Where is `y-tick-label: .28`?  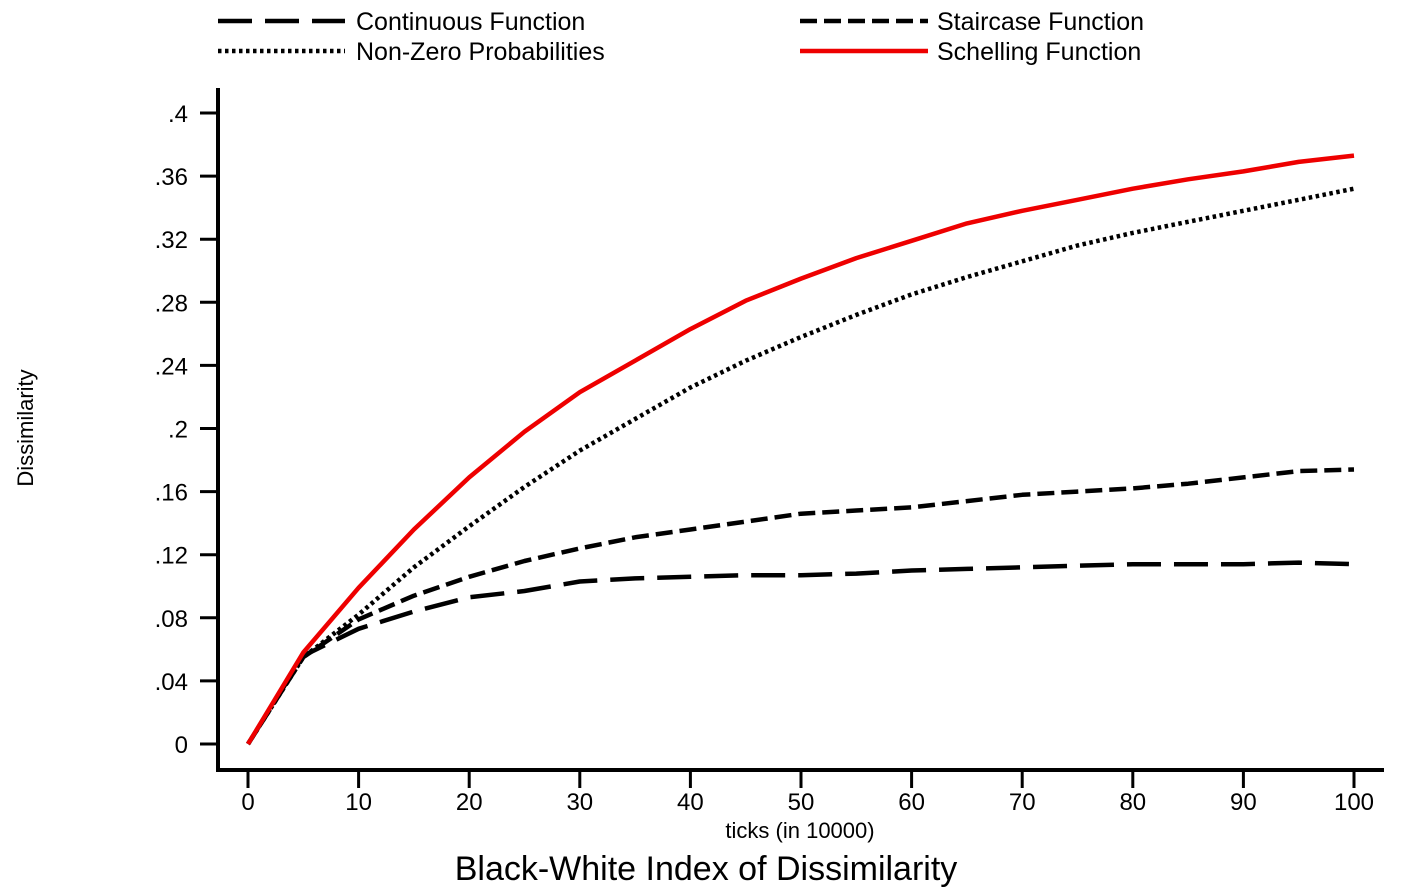
y-tick-label: .28 is located at coordinates (171, 303).